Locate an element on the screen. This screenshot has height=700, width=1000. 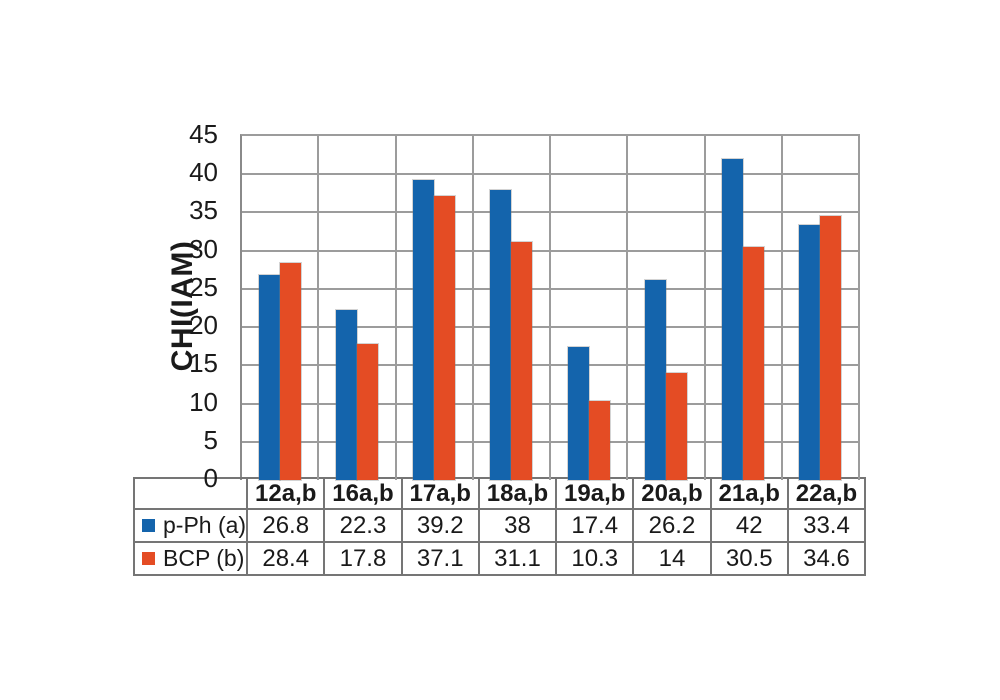
series-name: p-Ph (a) is located at coordinates (205, 525).